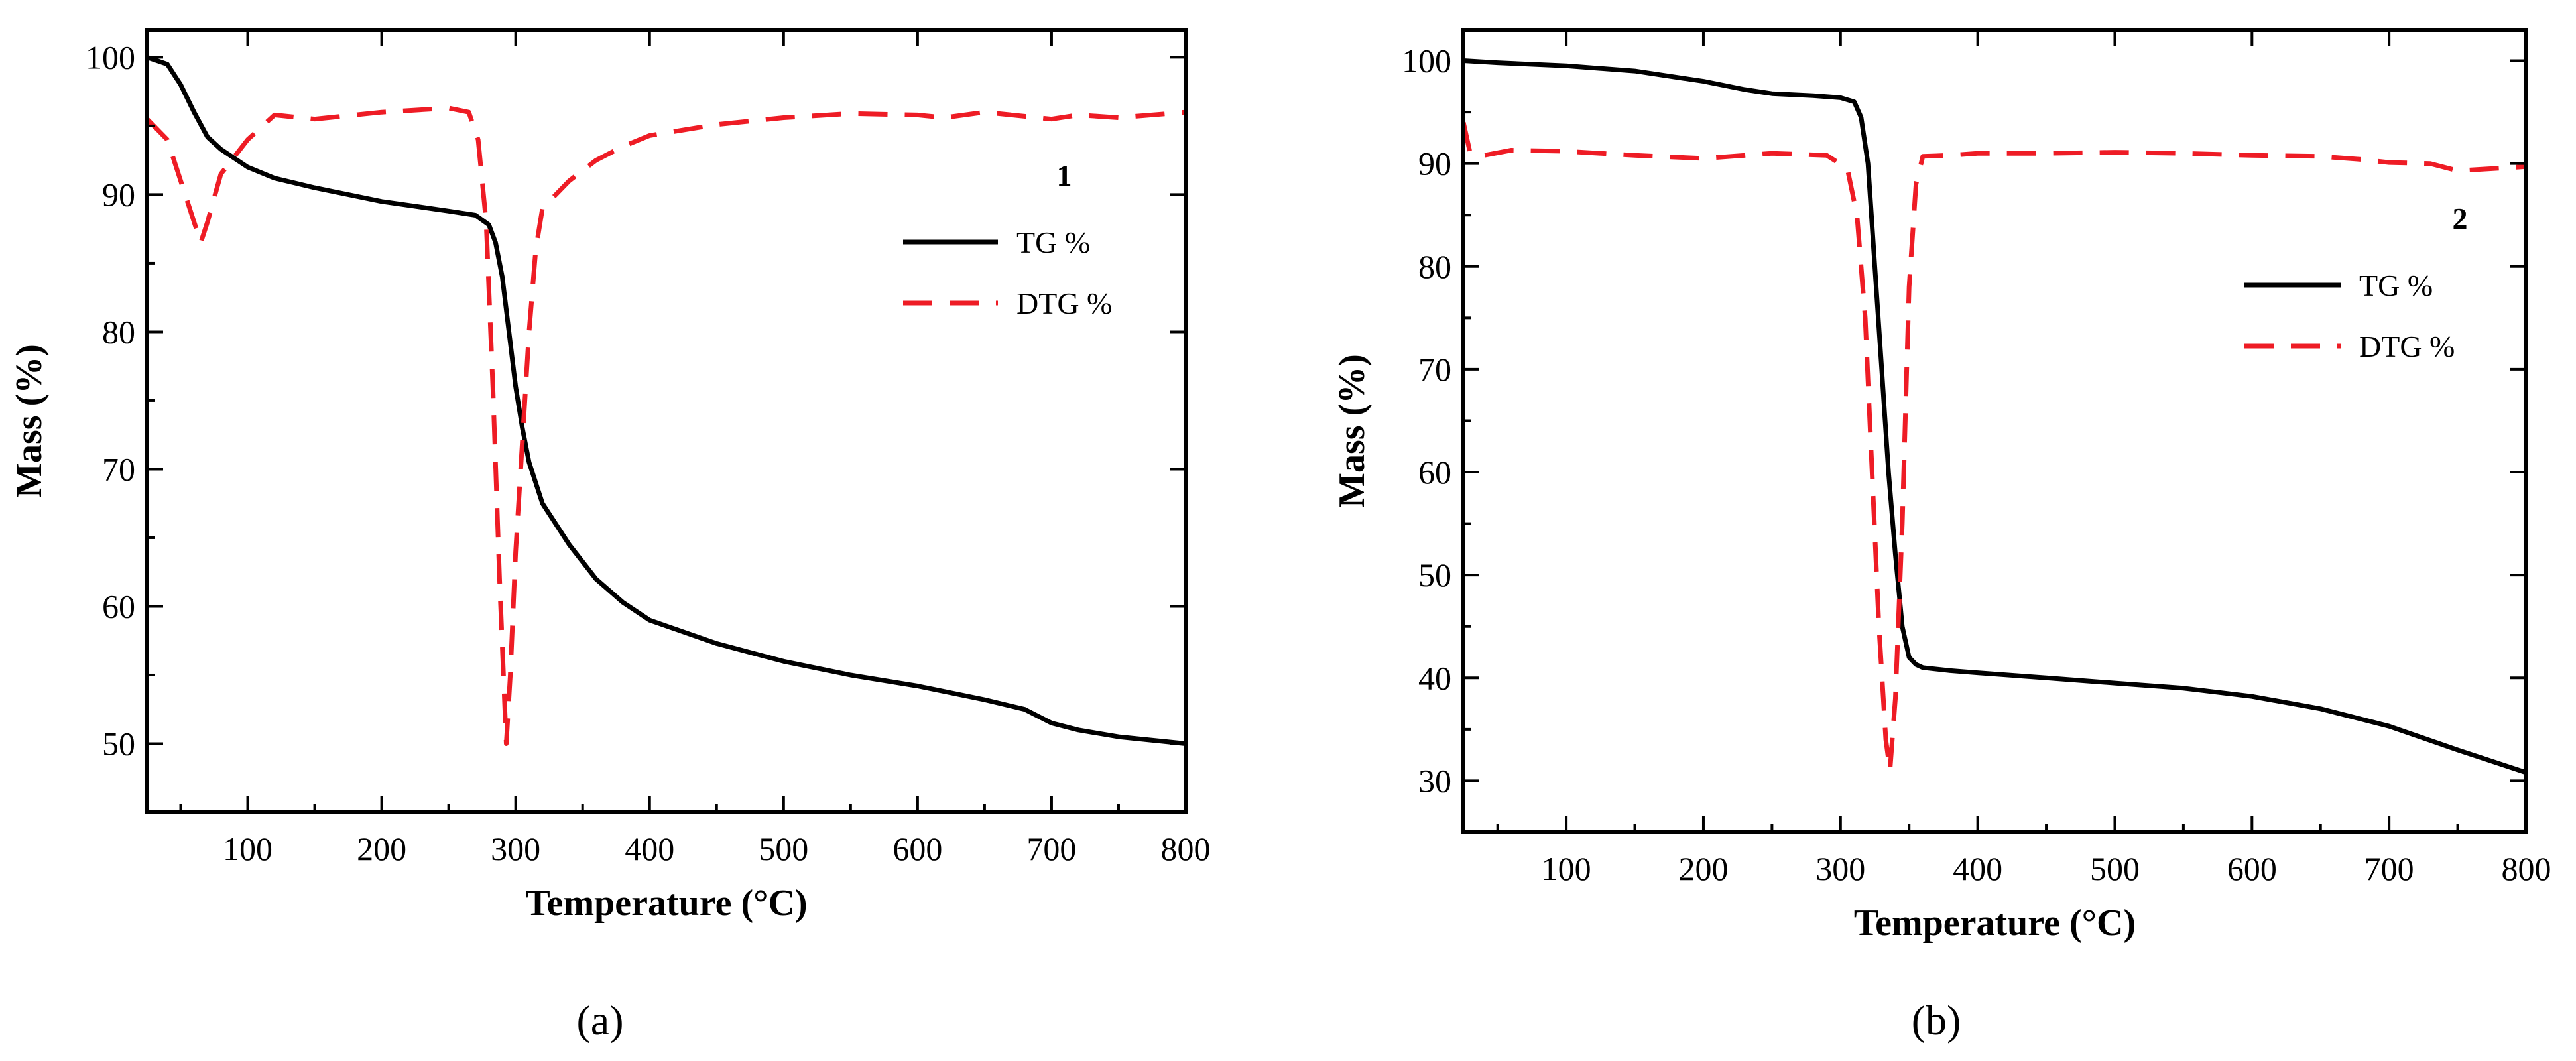 The width and height of the screenshot is (2576, 1061). I want to click on panel-number: 2, so click(2460, 218).